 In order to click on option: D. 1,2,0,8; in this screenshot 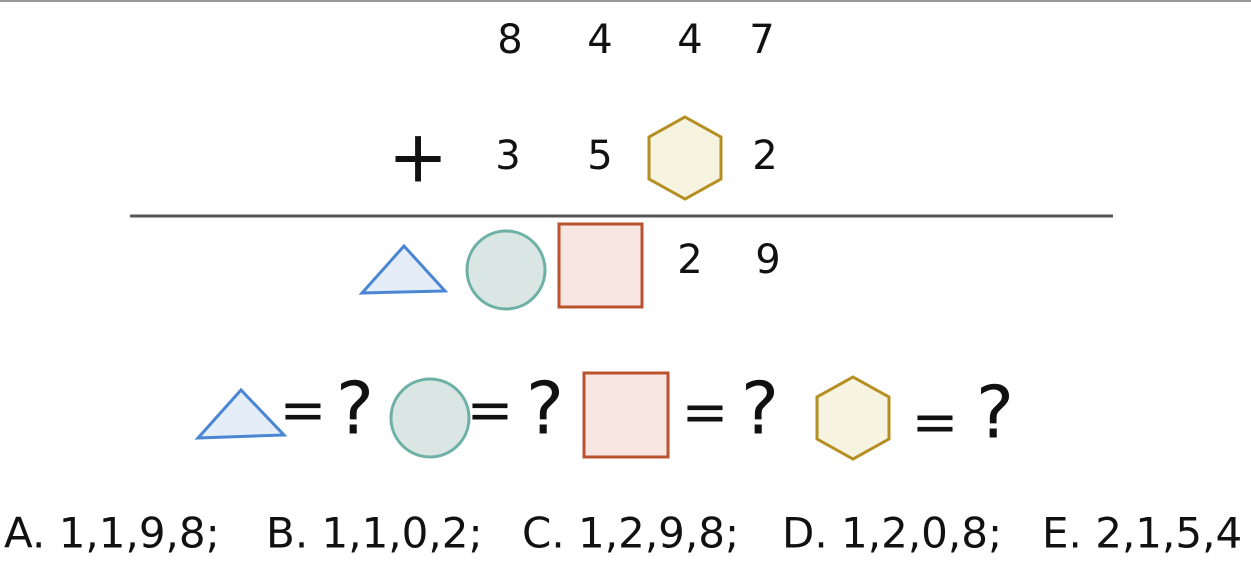, I will do `click(892, 533)`.